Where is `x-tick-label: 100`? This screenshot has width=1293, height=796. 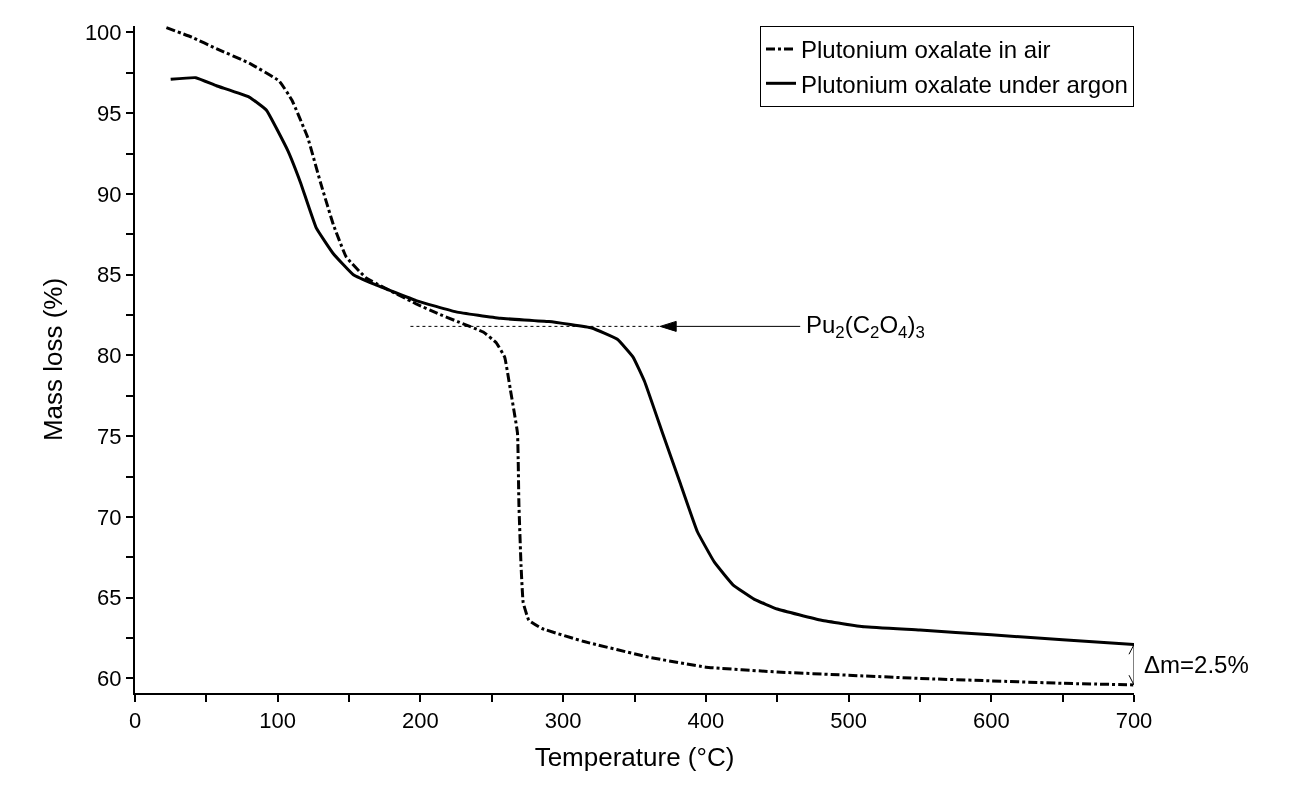 x-tick-label: 100 is located at coordinates (278, 721).